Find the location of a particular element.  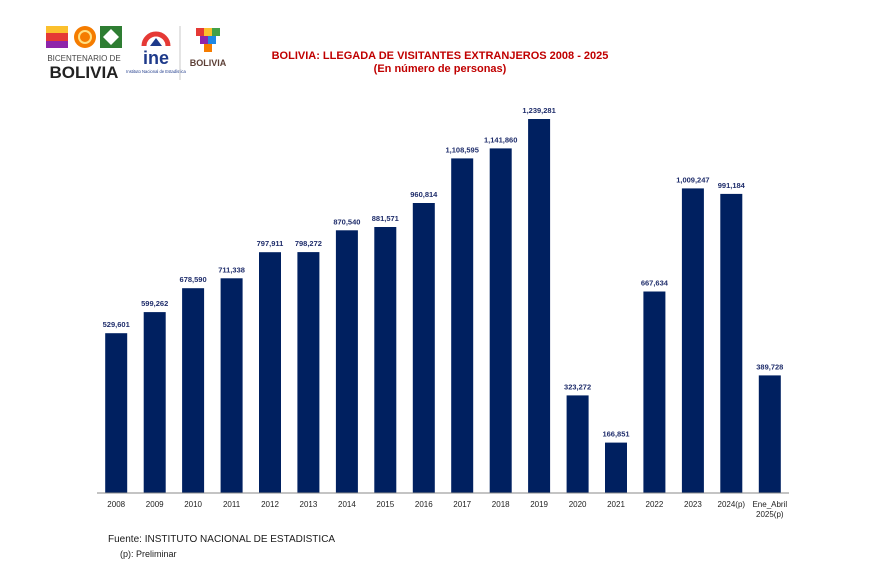

x-tick-label-0: 2008 is located at coordinates (116, 504).